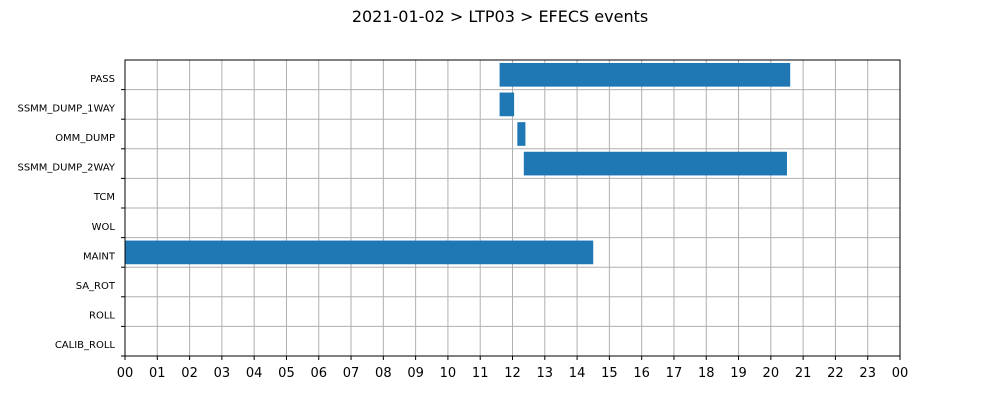  Describe the element at coordinates (771, 373) in the screenshot. I see `x-tick-label: 20` at that location.